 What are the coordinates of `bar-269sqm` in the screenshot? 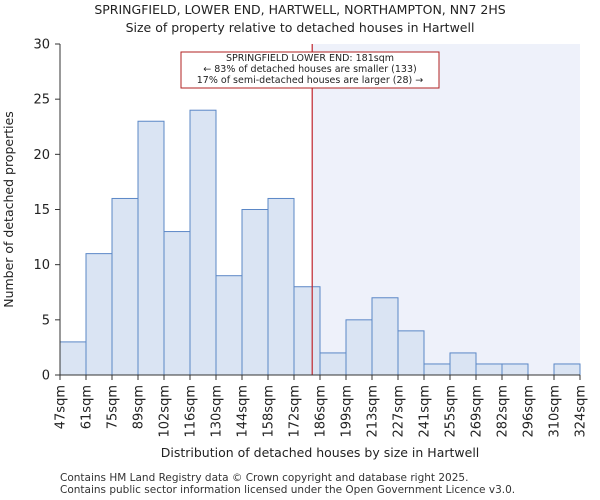 It's located at (489, 369).